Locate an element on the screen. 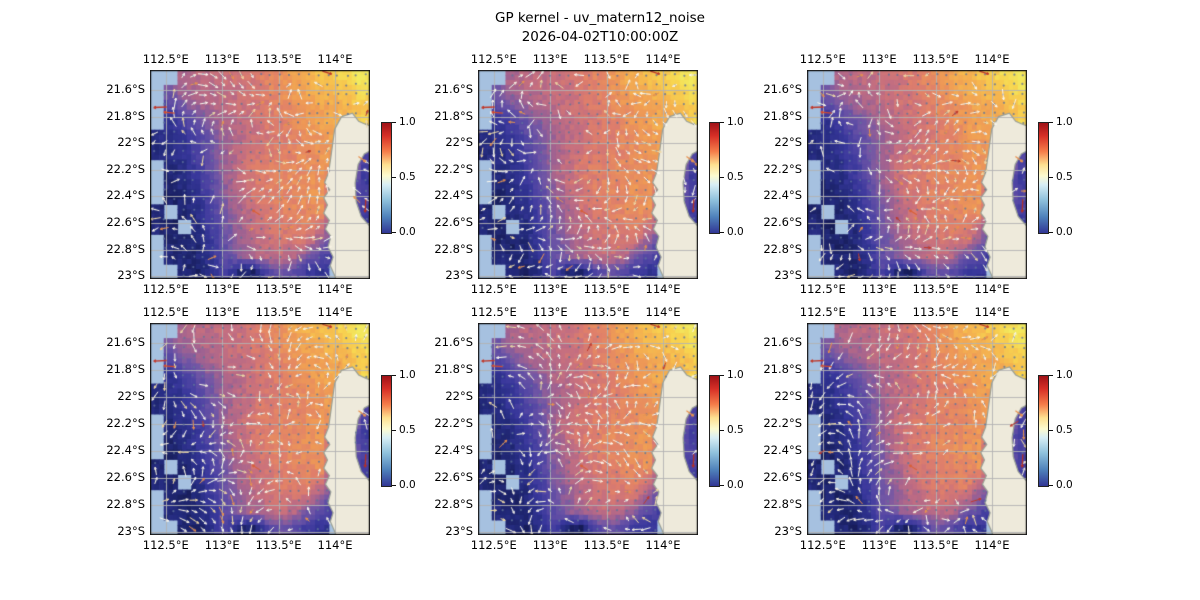  x-tick-label-bottom-1-2: 113.5°E is located at coordinates (606, 289).